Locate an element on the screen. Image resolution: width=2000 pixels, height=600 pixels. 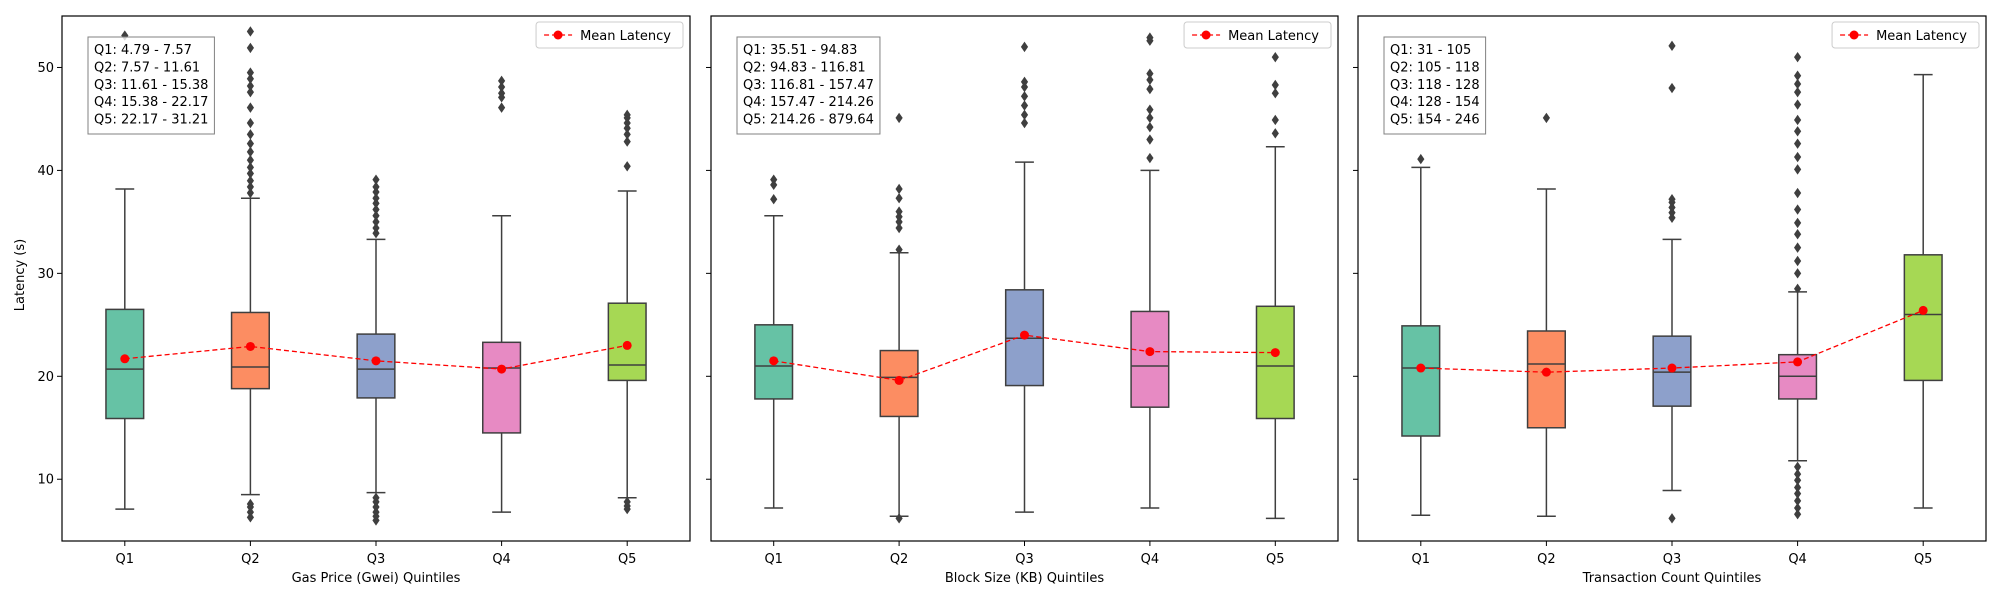
x-tick-label: Q5 is located at coordinates (627, 559).